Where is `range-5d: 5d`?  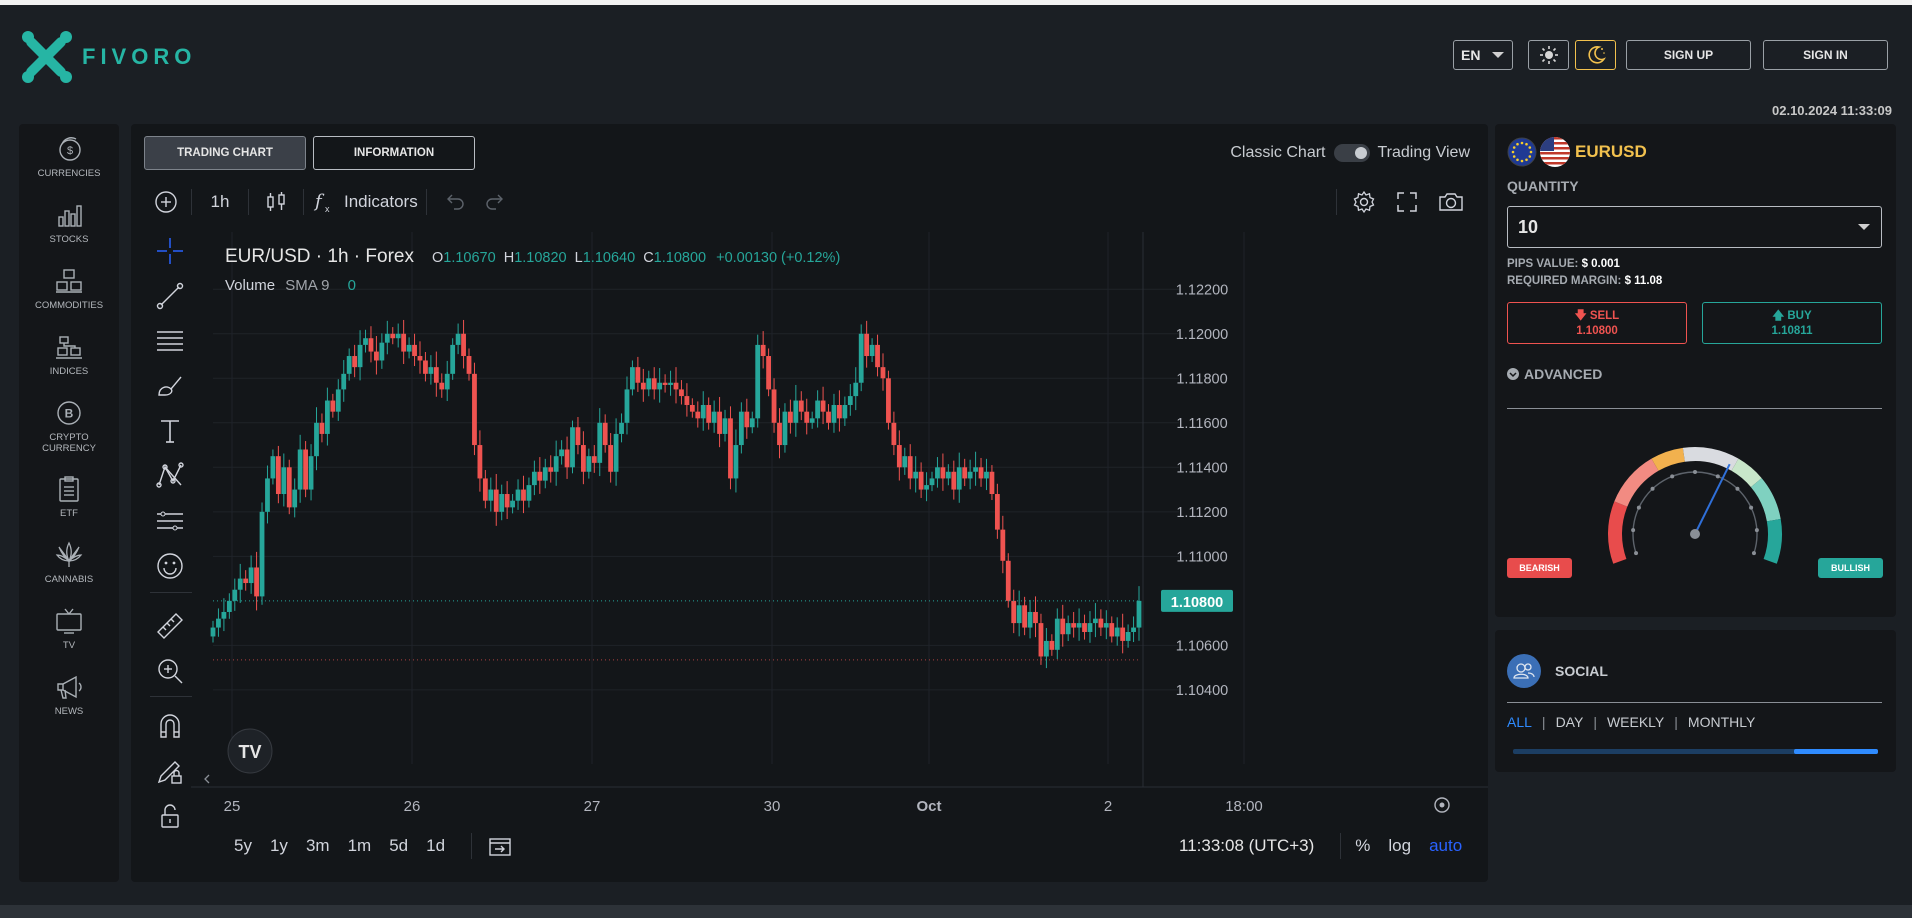
range-5d: 5d is located at coordinates (399, 845).